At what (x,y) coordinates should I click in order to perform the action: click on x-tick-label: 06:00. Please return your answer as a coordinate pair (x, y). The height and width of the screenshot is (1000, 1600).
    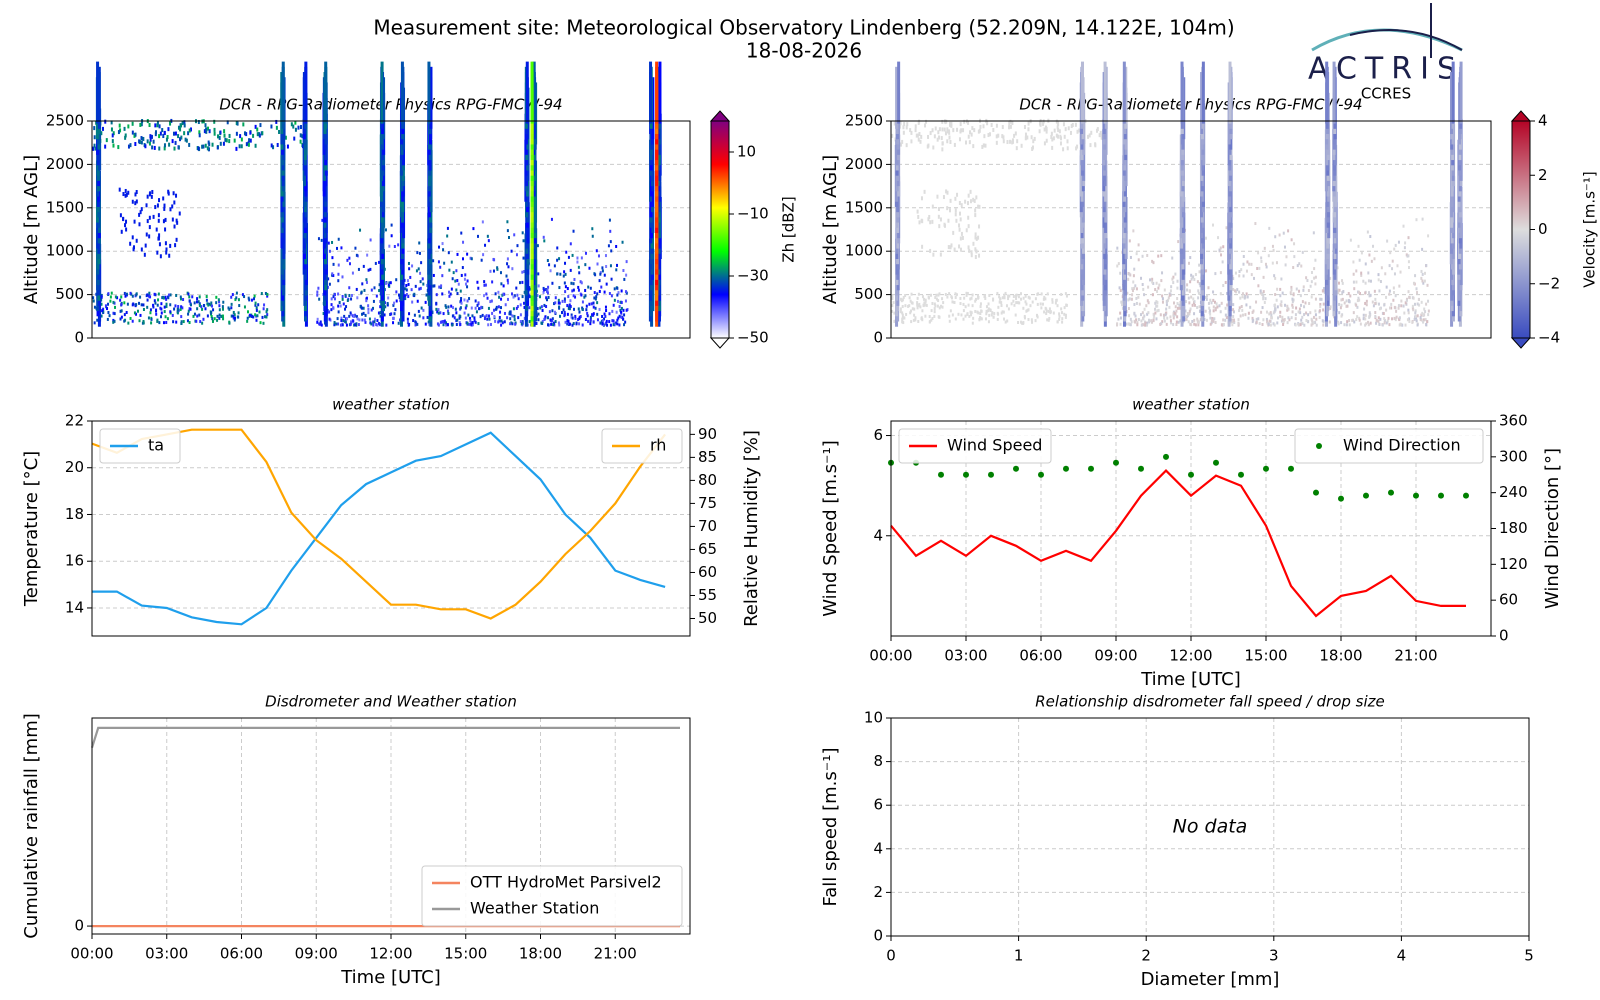
    Looking at the image, I should click on (241, 954).